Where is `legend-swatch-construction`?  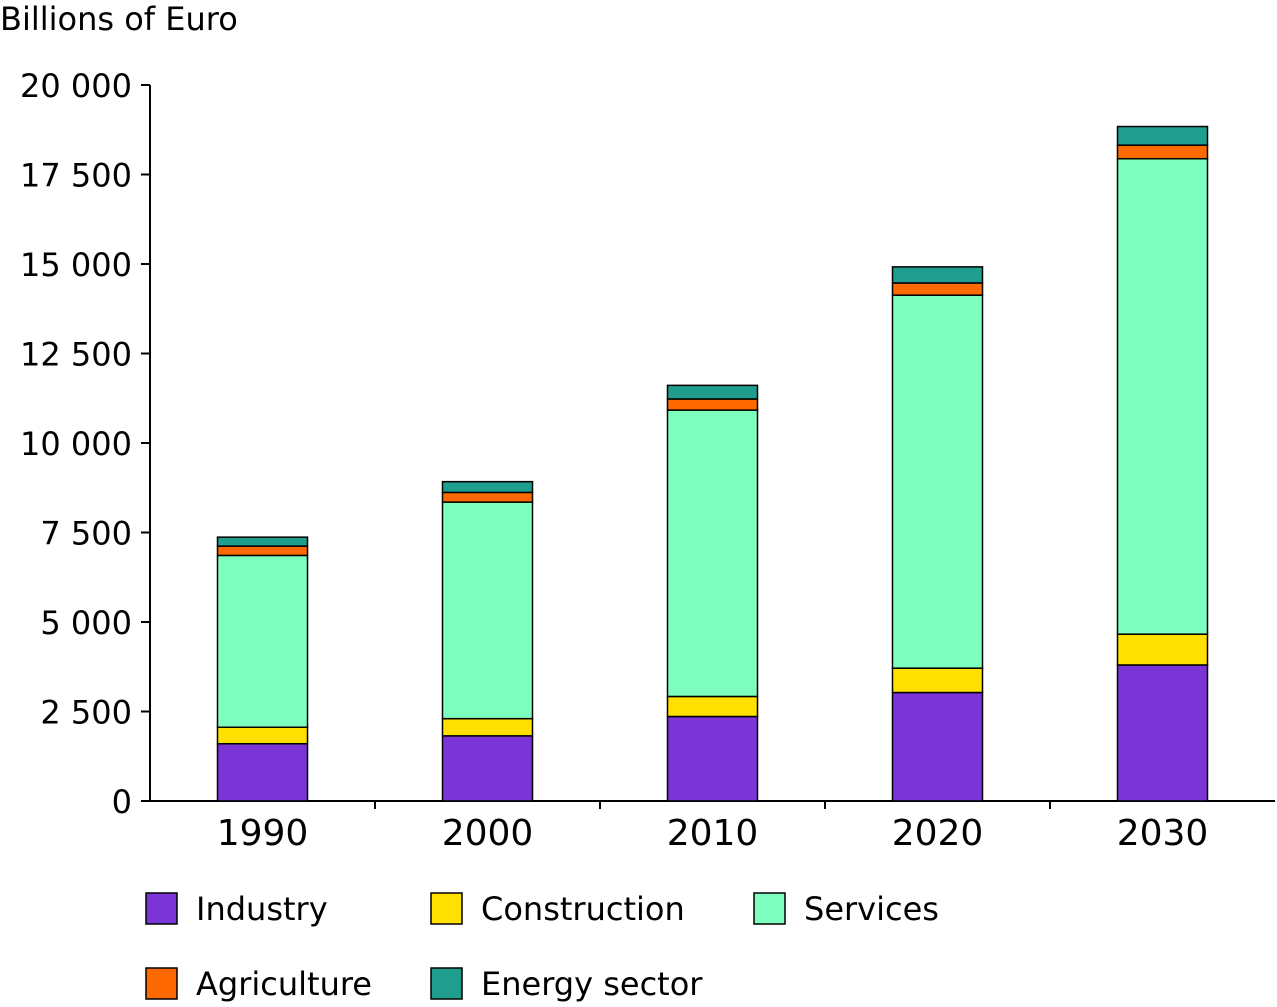
legend-swatch-construction is located at coordinates (446, 908).